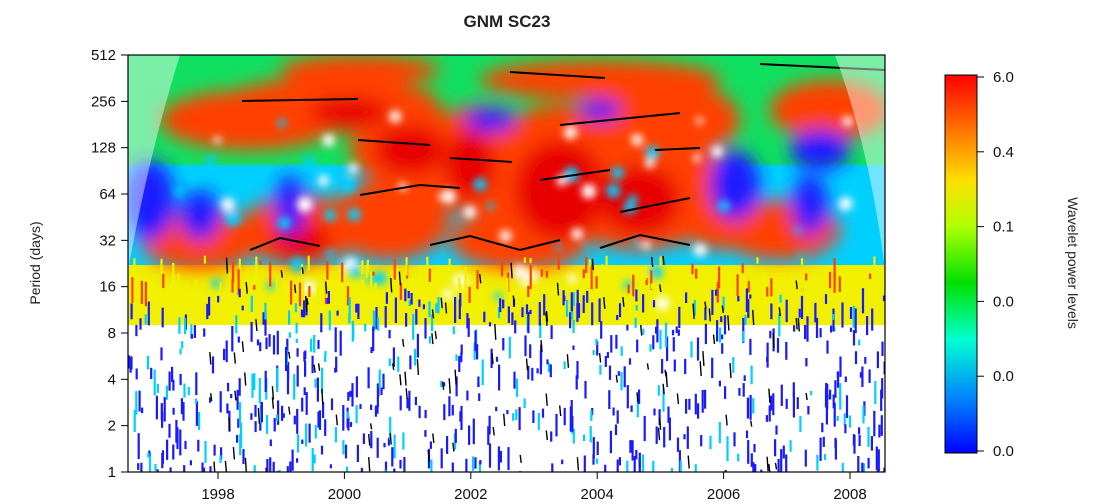 The height and width of the screenshot is (504, 1098). I want to click on chart-title: GNM SC23, so click(507, 21).